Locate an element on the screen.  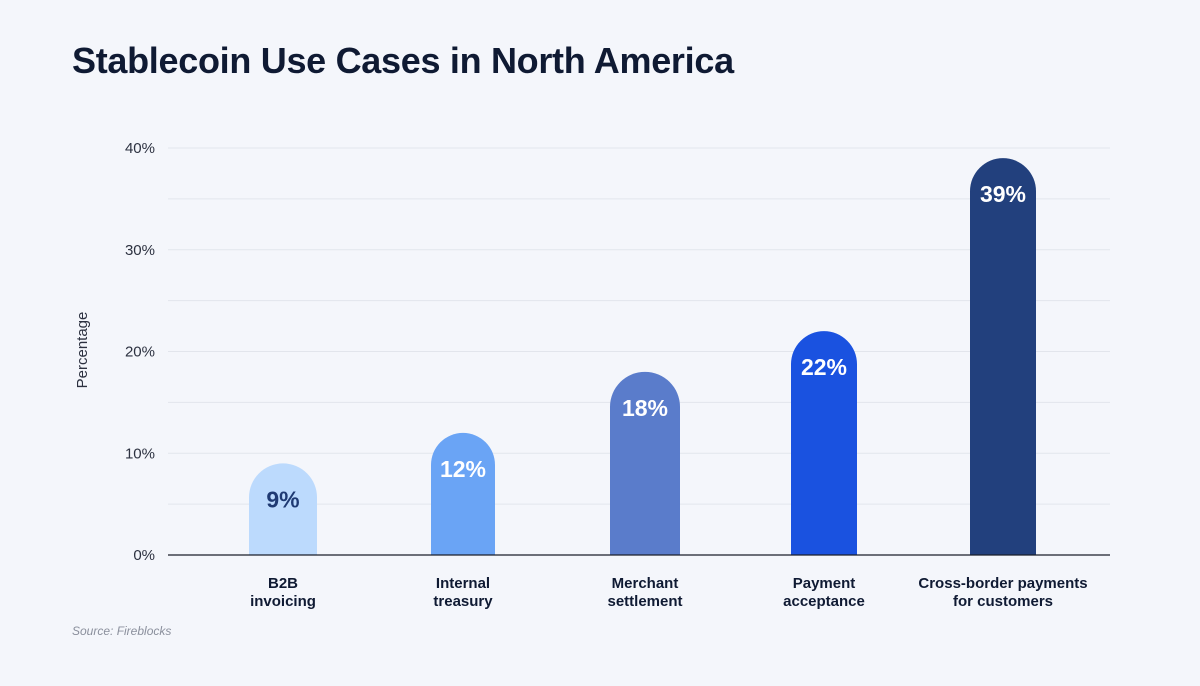
y-axis-ticks: 0% 10% 20% 30% 40% is located at coordinates (140, 352).